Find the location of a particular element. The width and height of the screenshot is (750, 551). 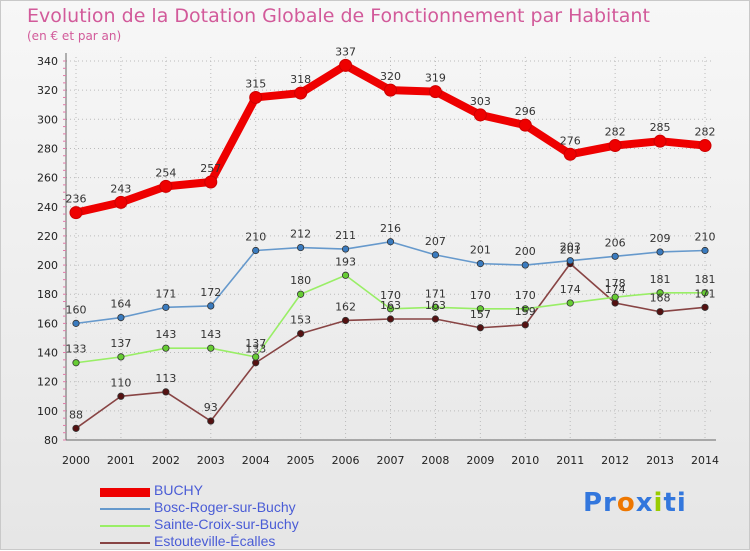

y-tick-label: 220 is located at coordinates (47, 236).